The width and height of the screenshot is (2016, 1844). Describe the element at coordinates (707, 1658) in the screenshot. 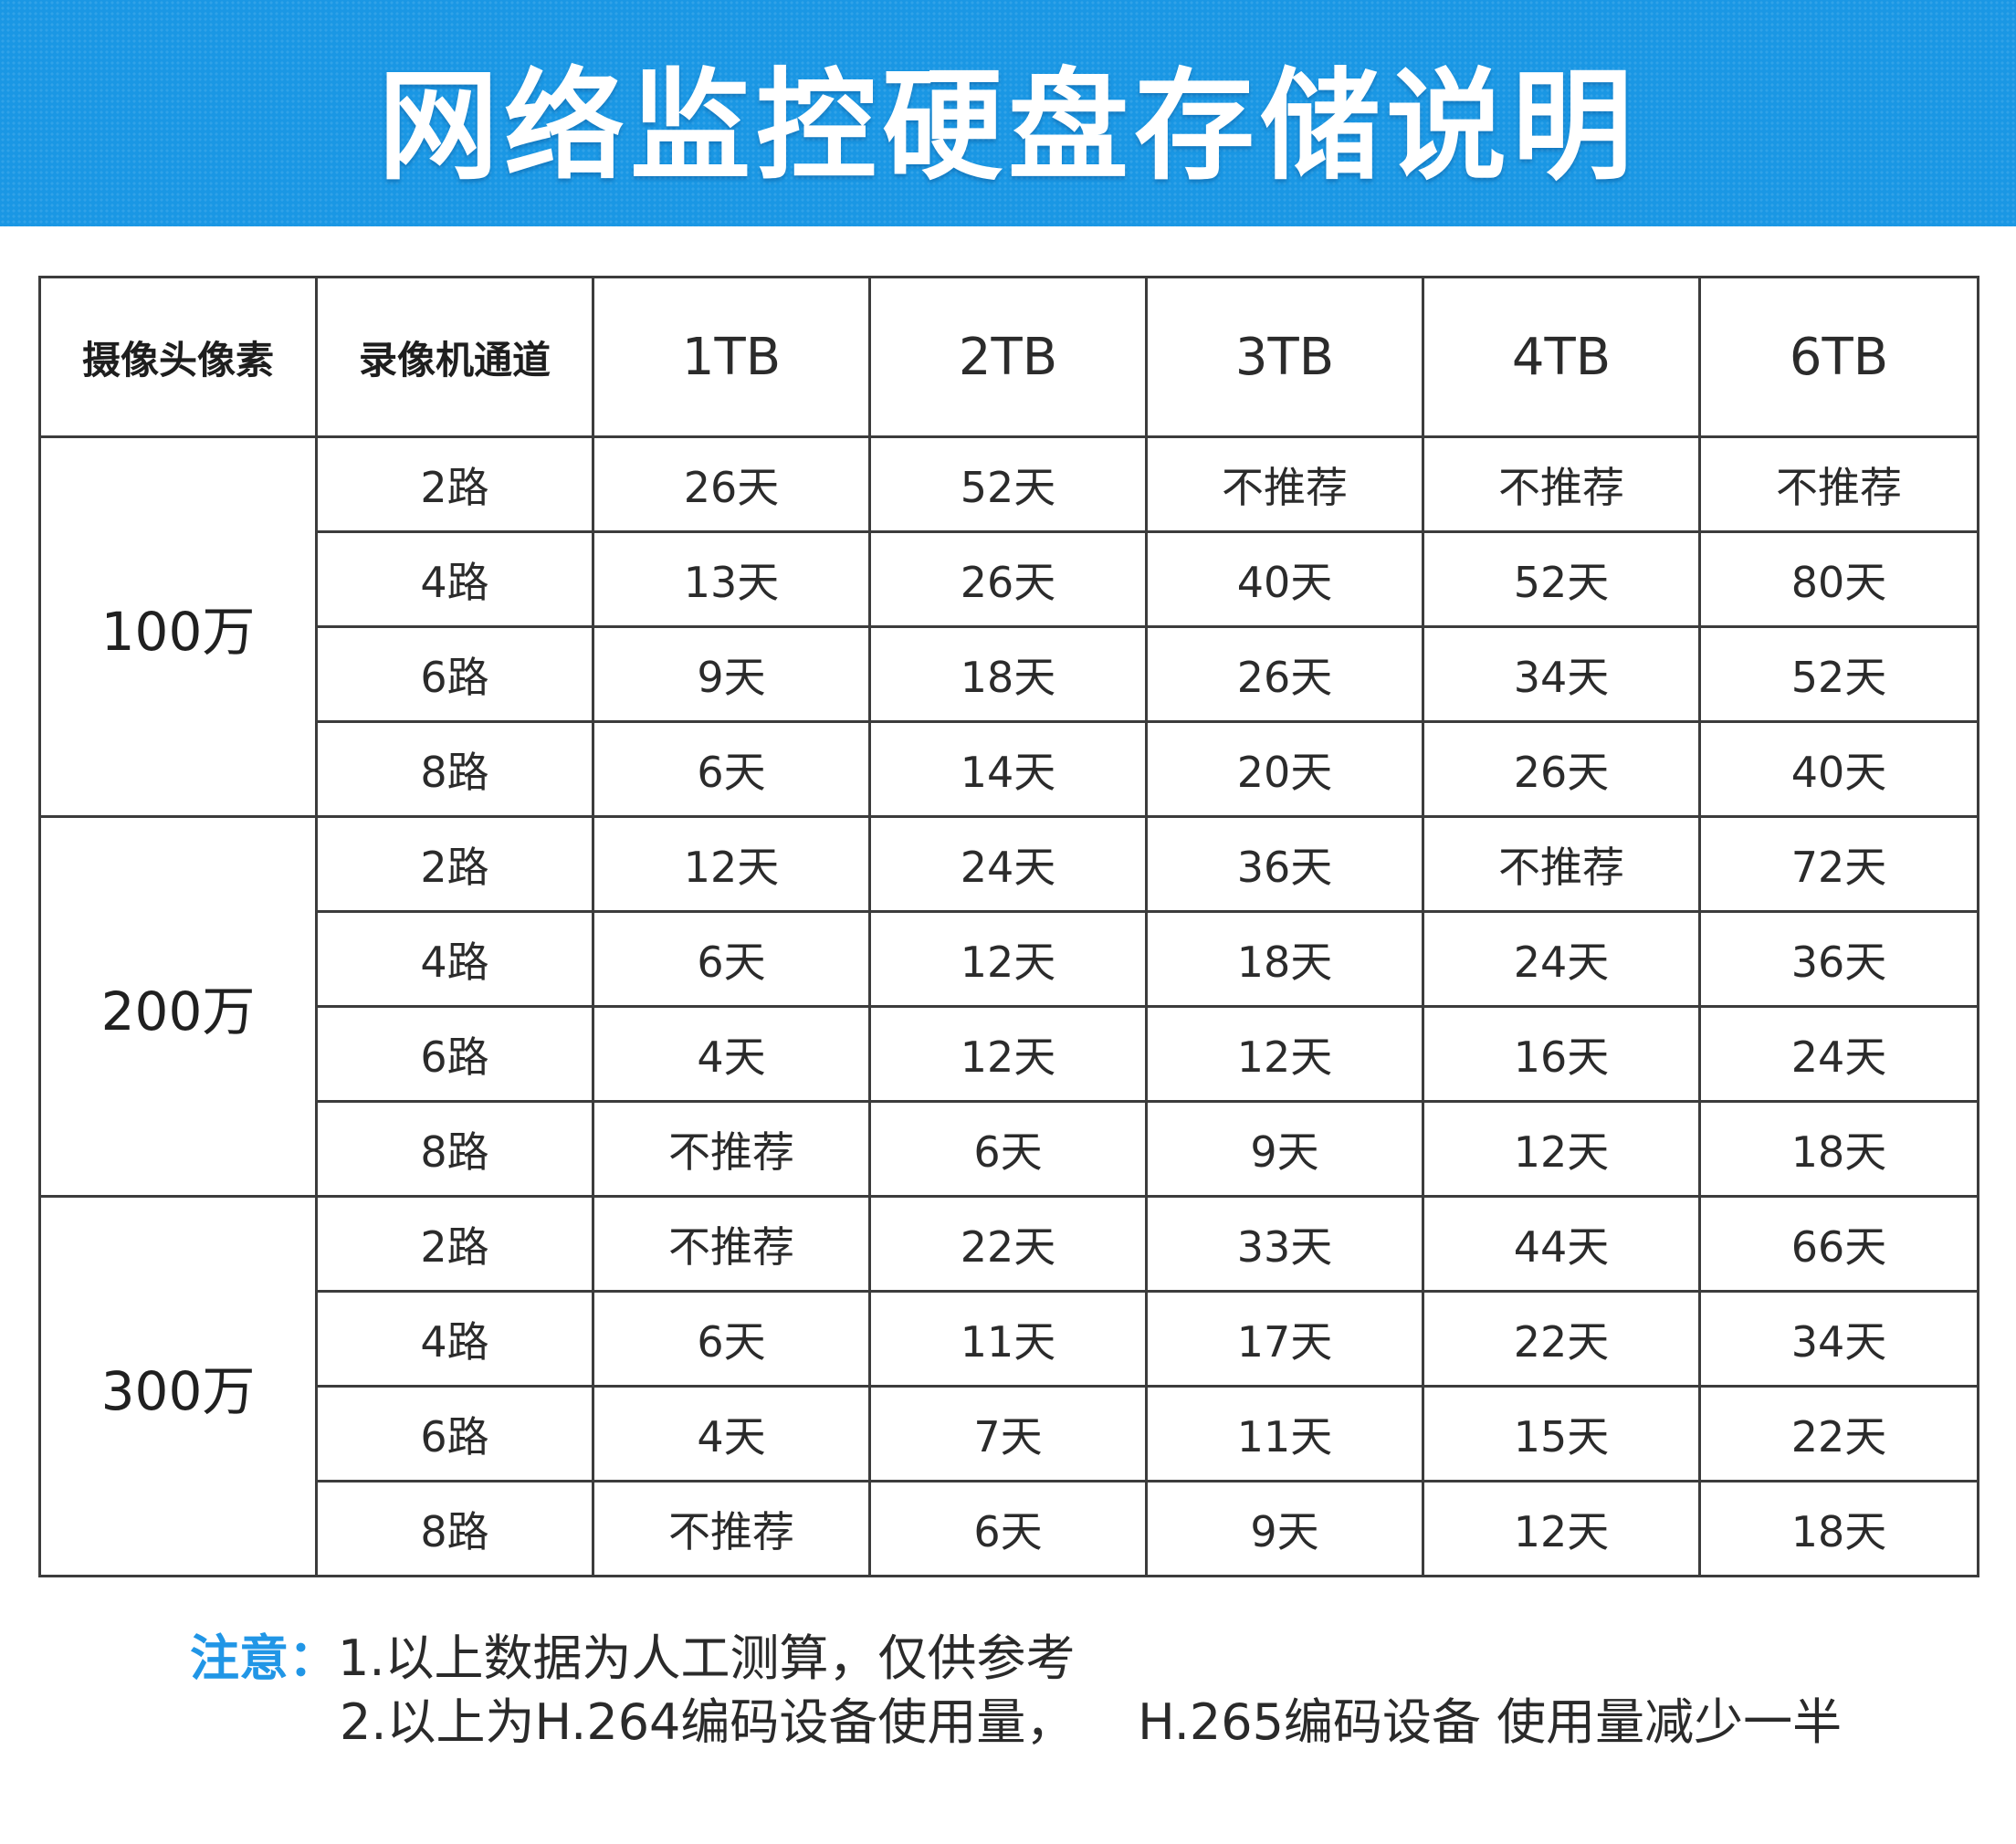

I see `note-text-1: 1.以上数据为人工测算，仅供参考` at that location.